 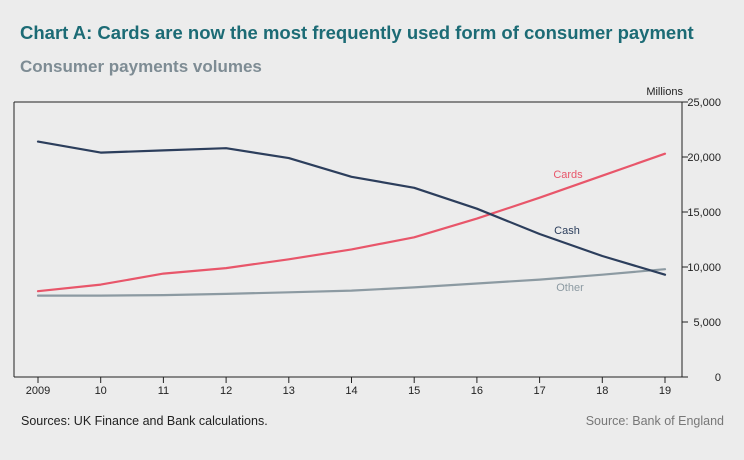 What do you see at coordinates (704, 103) in the screenshot?
I see `y-tick-label: 25,000` at bounding box center [704, 103].